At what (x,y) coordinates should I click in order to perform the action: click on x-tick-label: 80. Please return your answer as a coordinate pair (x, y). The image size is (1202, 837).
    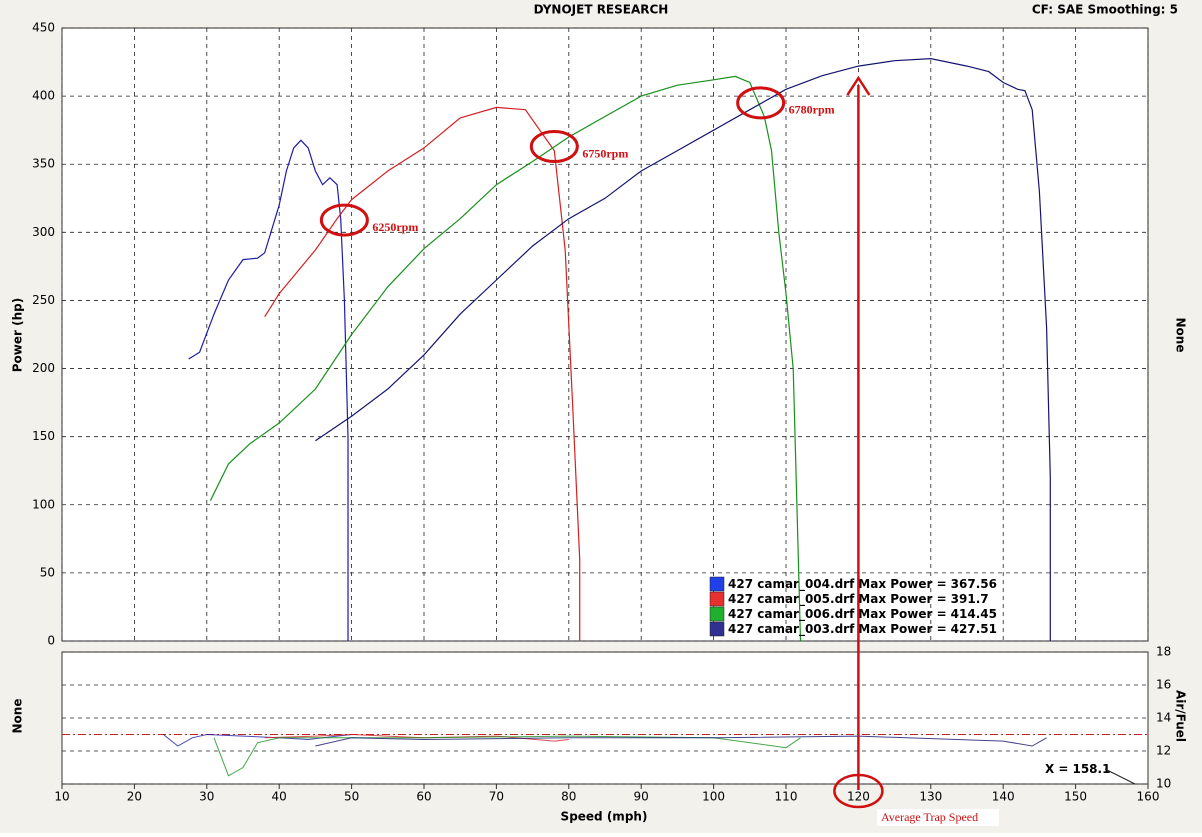
    Looking at the image, I should click on (568, 797).